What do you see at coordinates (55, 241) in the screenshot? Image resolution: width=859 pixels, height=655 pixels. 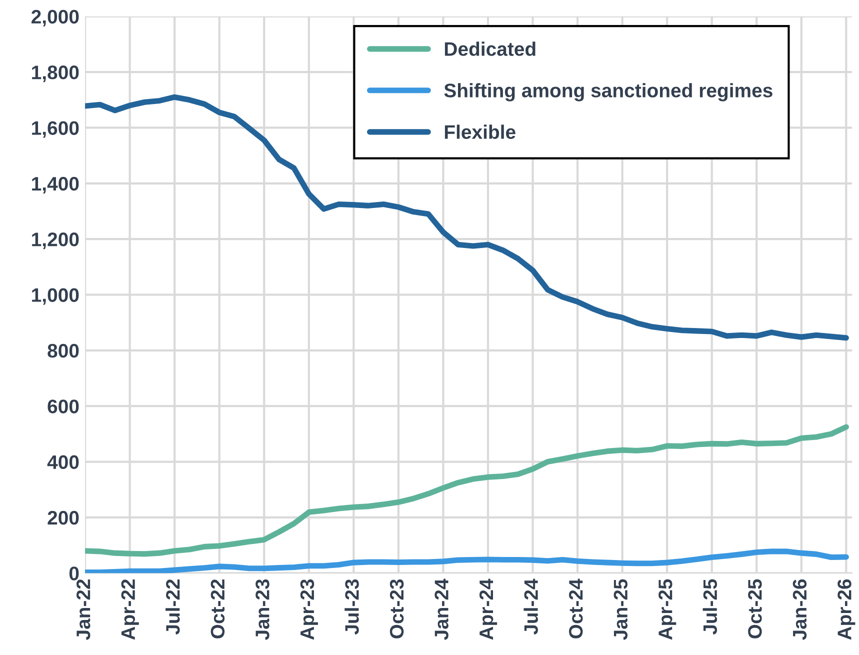 I see `y-tick-label: 1,200` at bounding box center [55, 241].